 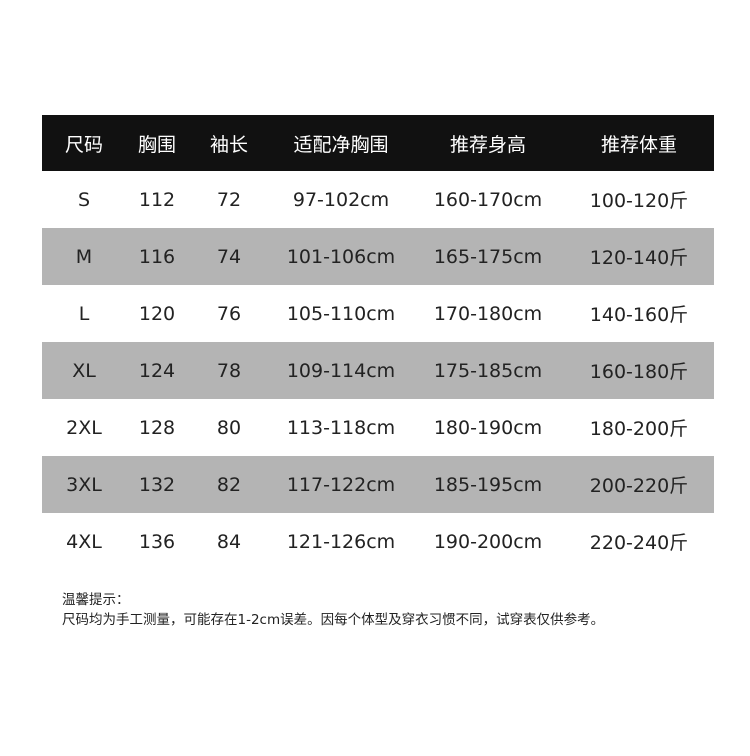 What do you see at coordinates (156, 144) in the screenshot?
I see `header-cell: 胸围` at bounding box center [156, 144].